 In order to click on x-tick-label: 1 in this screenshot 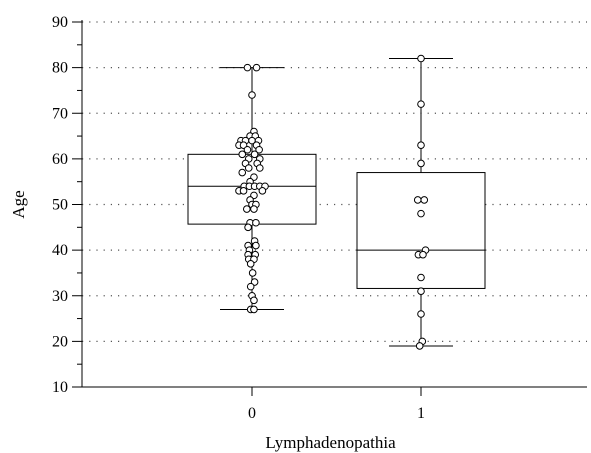, I will do `click(421, 413)`.